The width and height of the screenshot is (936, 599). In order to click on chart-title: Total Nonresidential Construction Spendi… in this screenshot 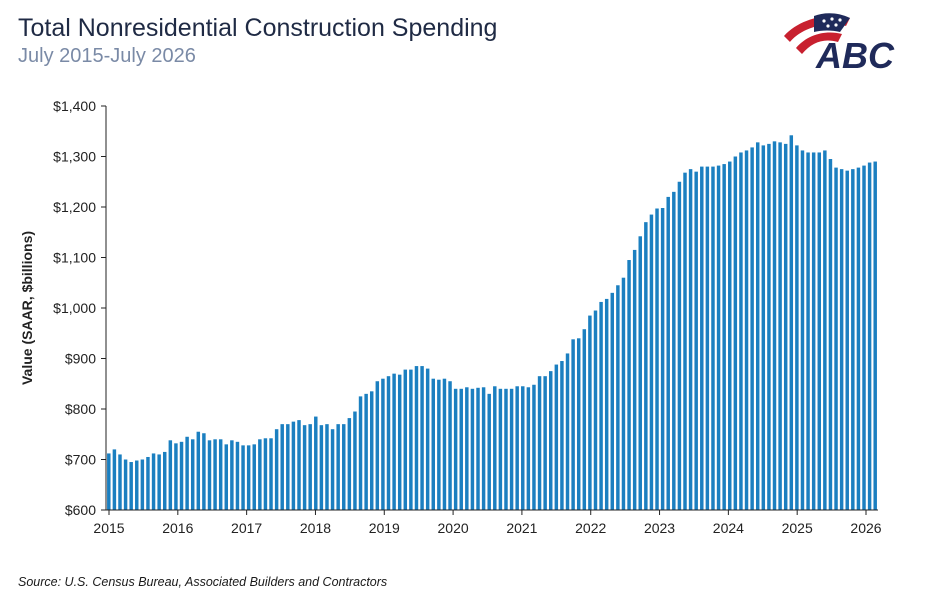, I will do `click(258, 28)`.